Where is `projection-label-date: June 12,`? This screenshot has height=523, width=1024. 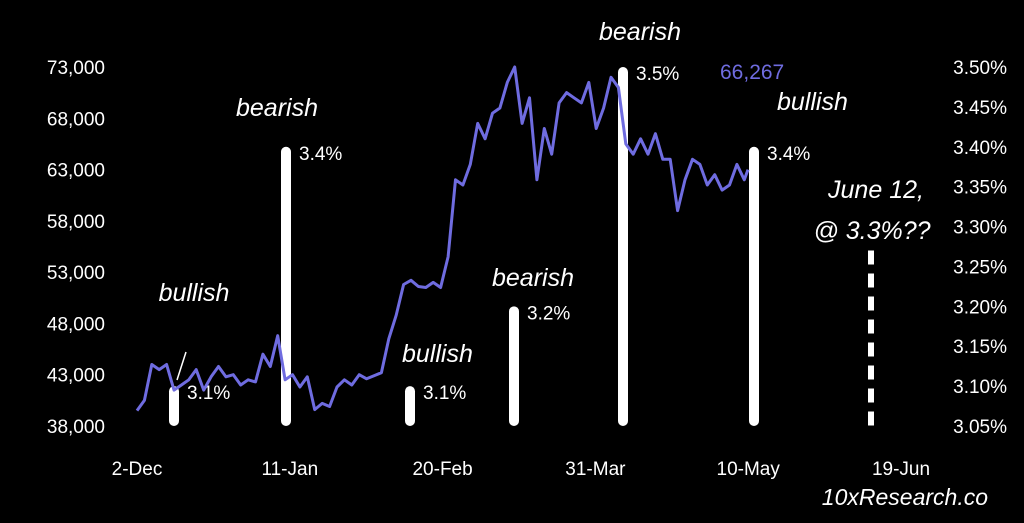 projection-label-date: June 12, is located at coordinates (875, 190).